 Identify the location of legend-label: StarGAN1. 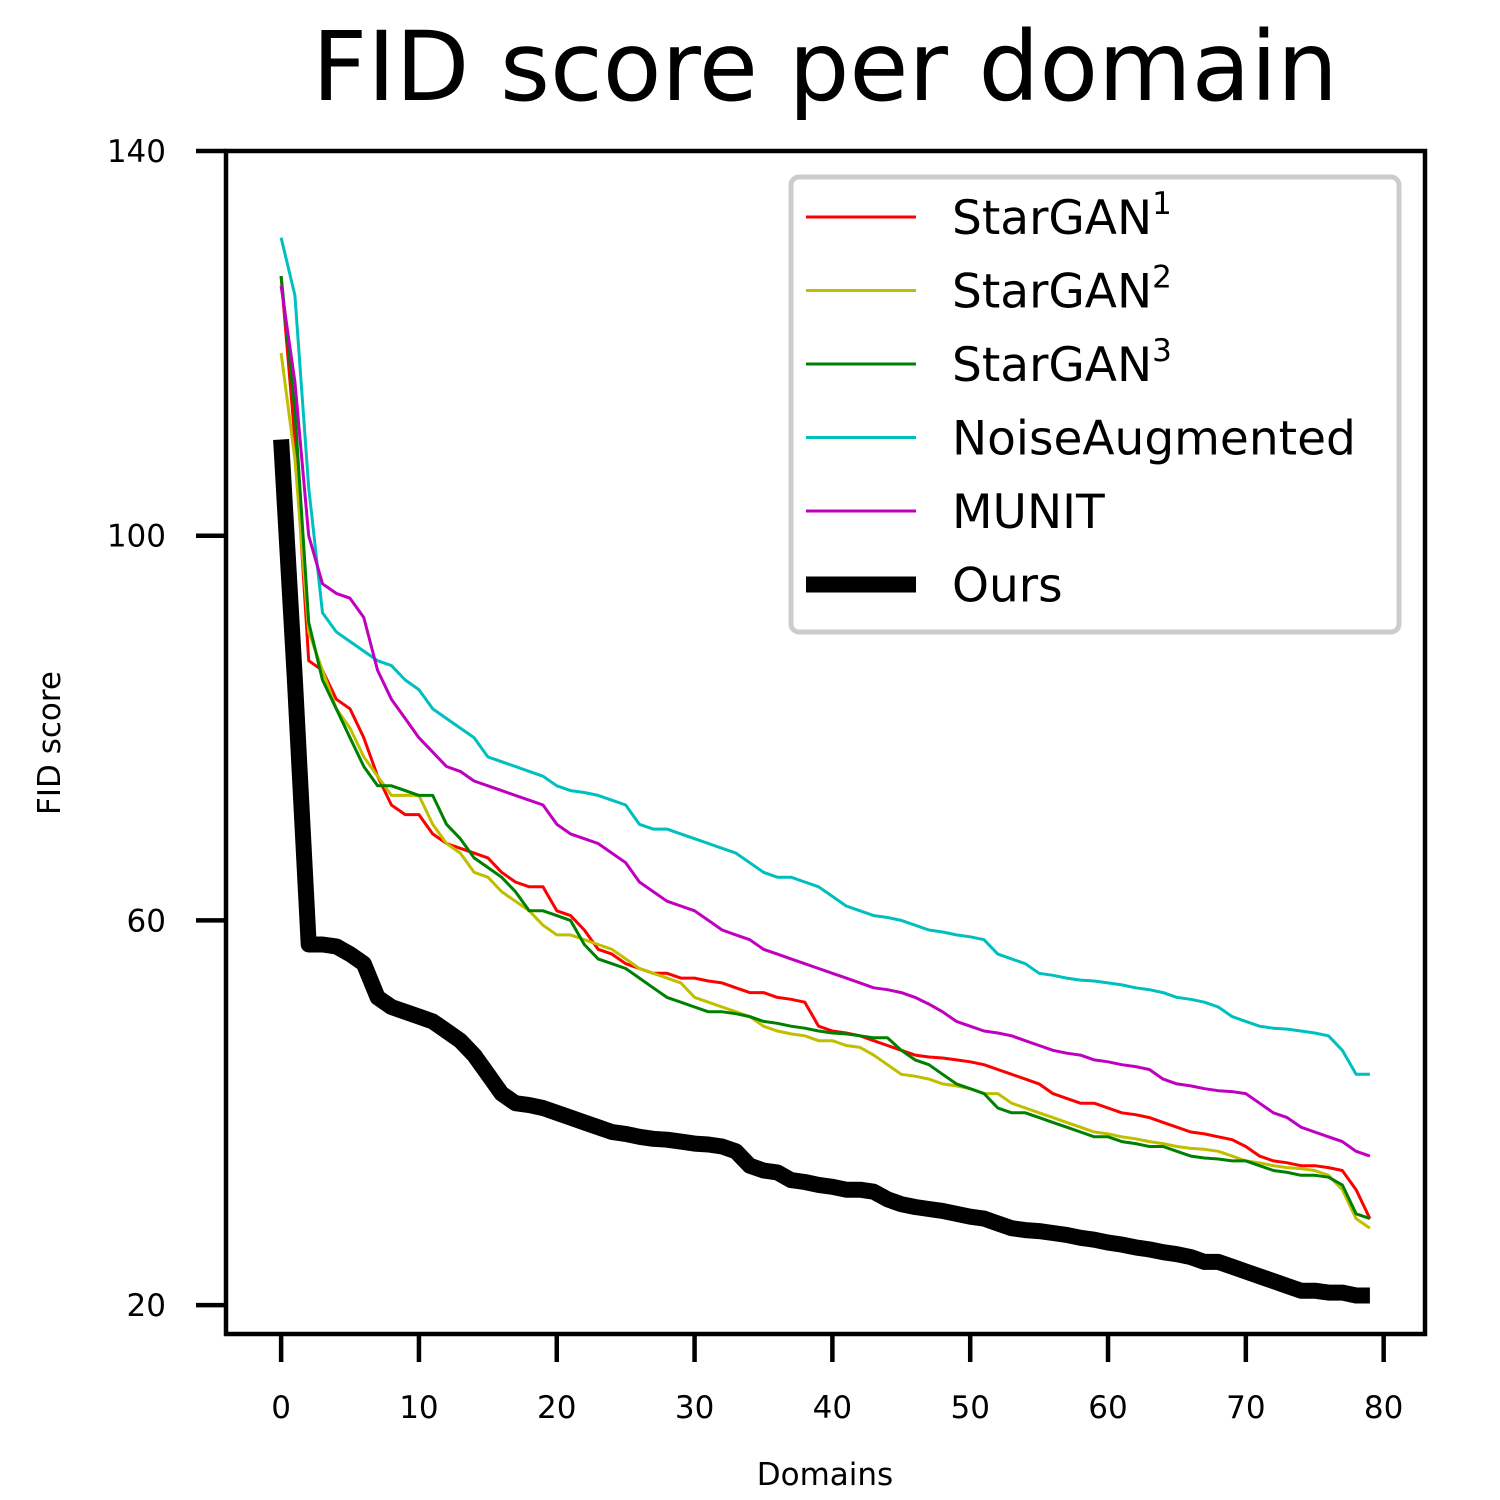
(1062, 216).